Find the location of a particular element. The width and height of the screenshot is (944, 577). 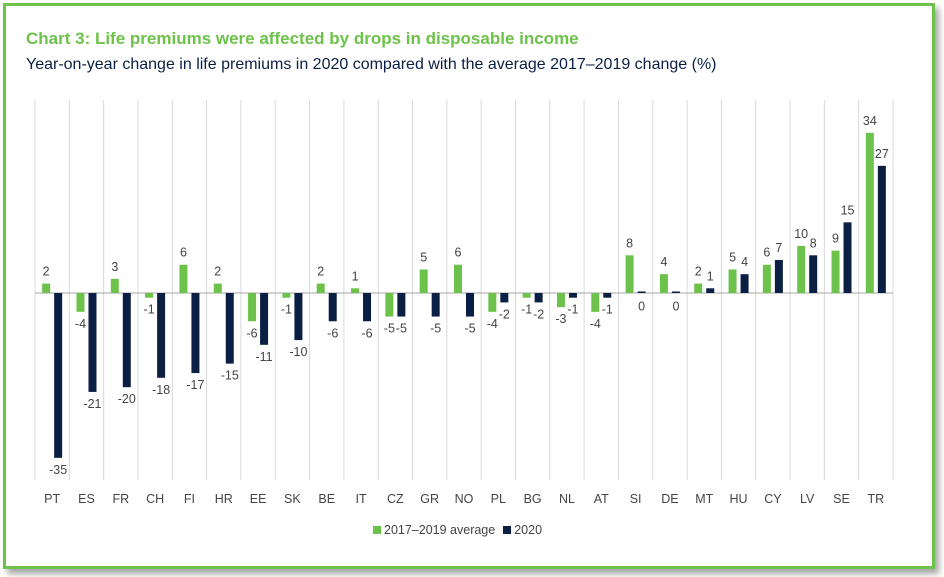

legend-item-2020: 2020 is located at coordinates (522, 530).